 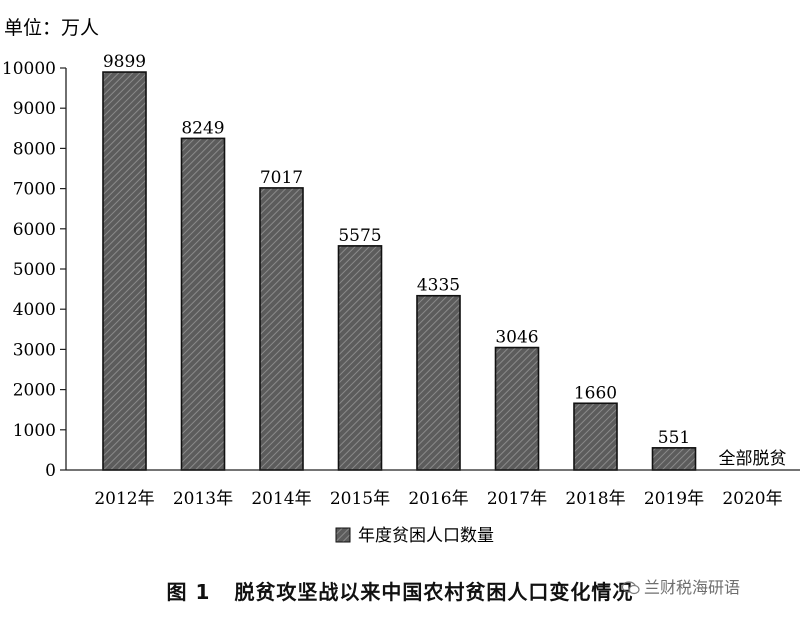 I want to click on y-tick-label: 3000, so click(x=34, y=350).